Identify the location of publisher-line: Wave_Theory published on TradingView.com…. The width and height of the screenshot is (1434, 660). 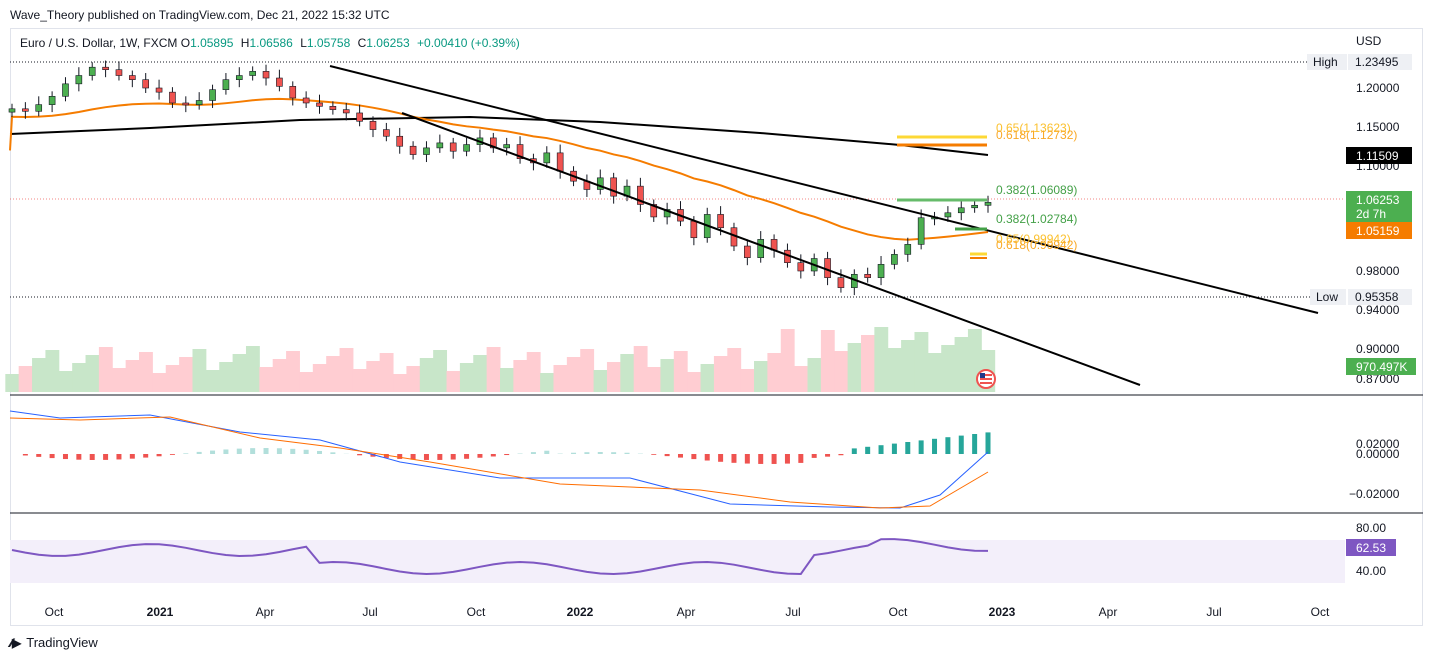
(200, 15).